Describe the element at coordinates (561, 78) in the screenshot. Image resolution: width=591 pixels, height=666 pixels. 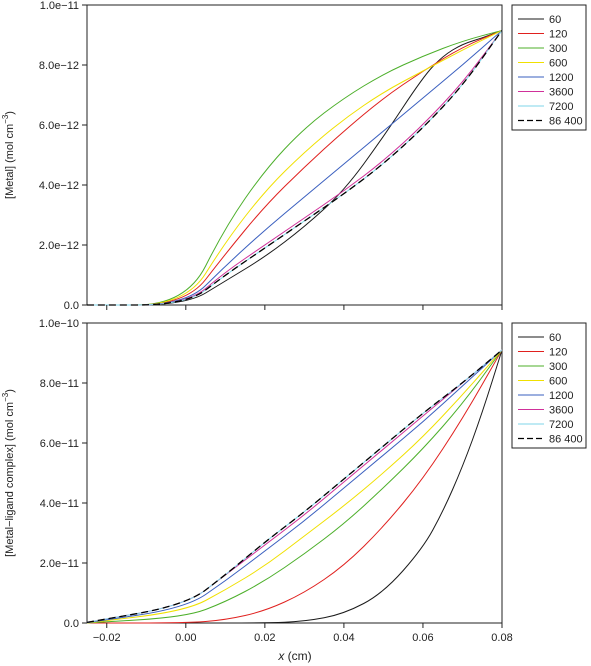
I see `top-legend-label: 1200` at that location.